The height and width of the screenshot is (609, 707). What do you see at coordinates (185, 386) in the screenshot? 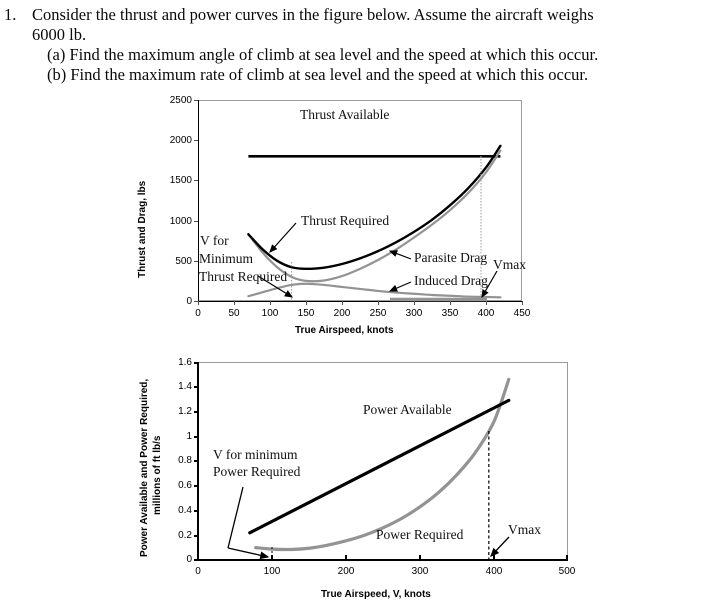
I see `power-ytick-1.4: 1.4` at bounding box center [185, 386].